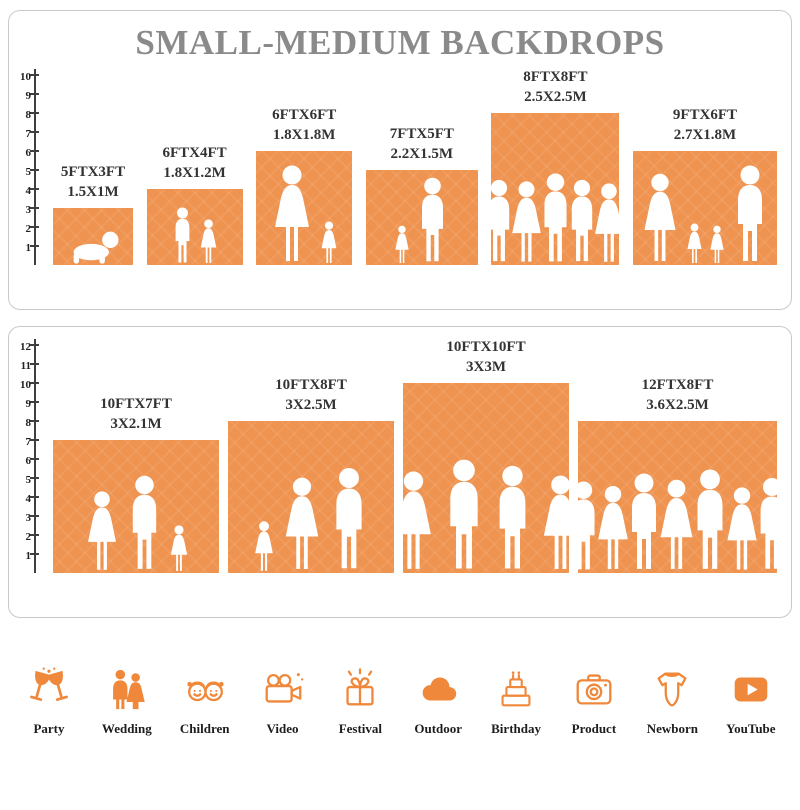 This screenshot has width=800, height=810. What do you see at coordinates (96, 247) in the screenshot?
I see `silhouette-baby` at bounding box center [96, 247].